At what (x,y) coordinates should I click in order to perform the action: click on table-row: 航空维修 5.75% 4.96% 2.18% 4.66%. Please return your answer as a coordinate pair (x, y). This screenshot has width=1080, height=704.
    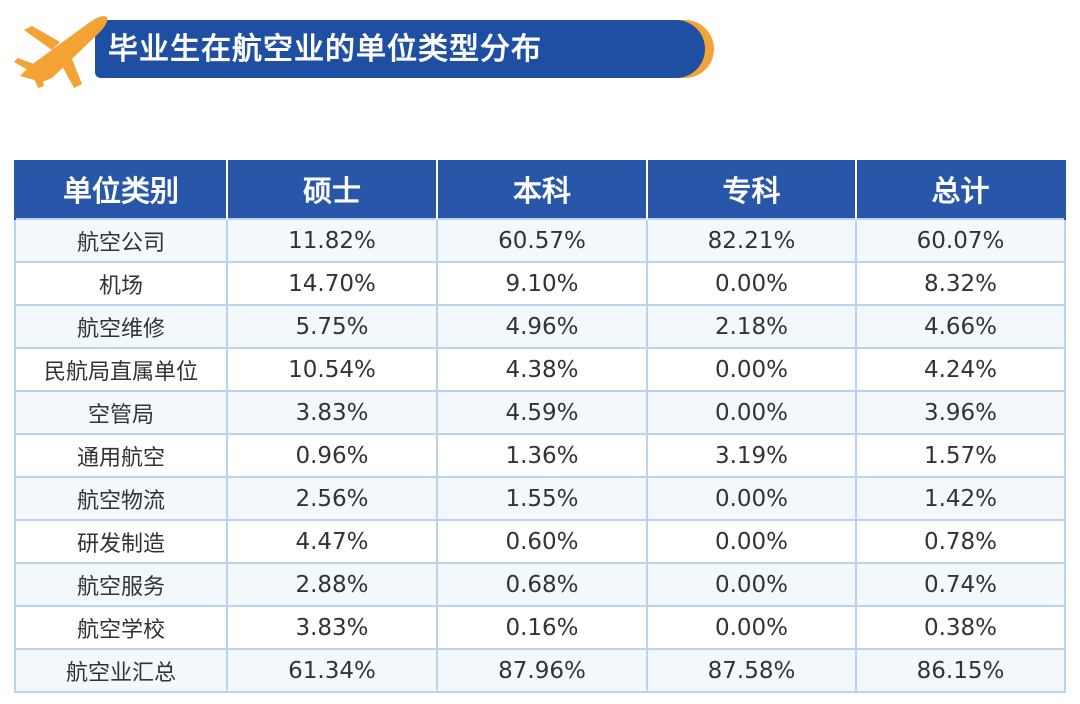
    Looking at the image, I should click on (540, 326).